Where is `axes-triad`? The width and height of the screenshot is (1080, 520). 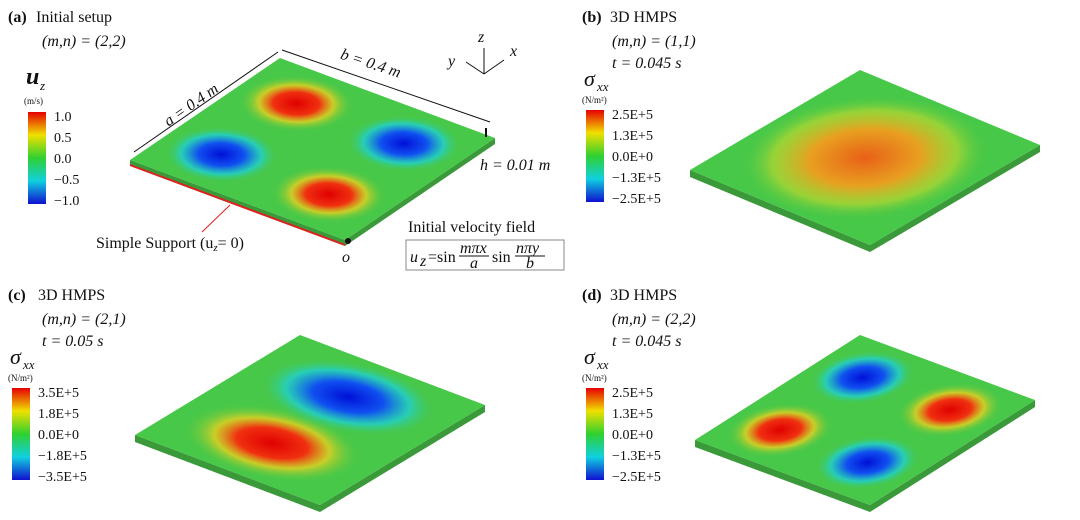
axes-triad is located at coordinates (485, 61).